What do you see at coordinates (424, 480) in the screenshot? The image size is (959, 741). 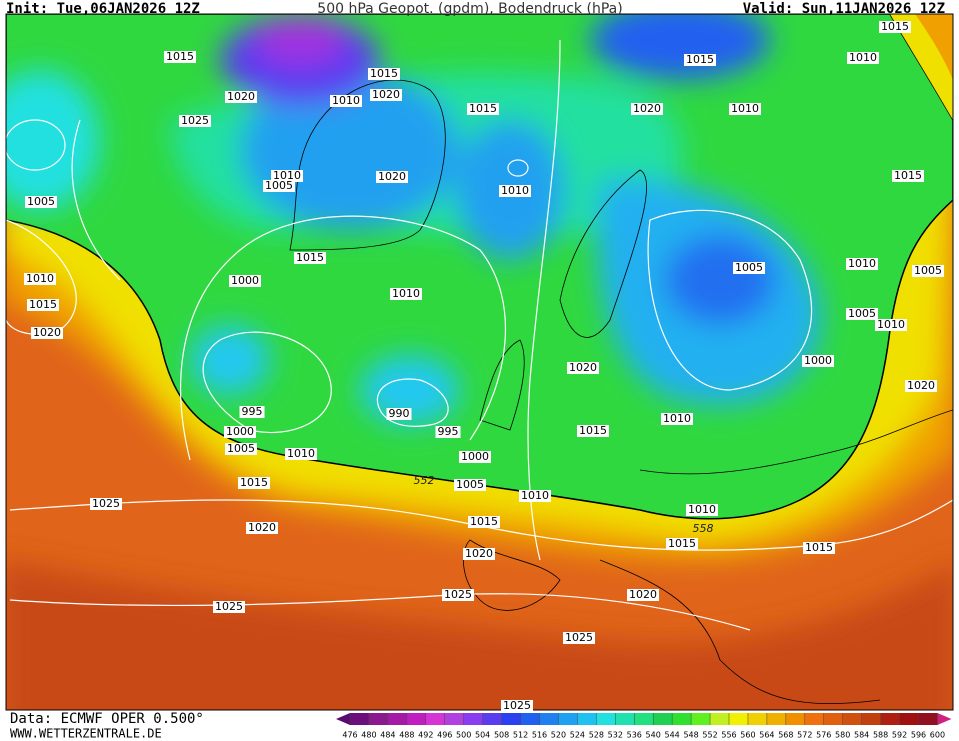 I see `contour-label: 552` at bounding box center [424, 480].